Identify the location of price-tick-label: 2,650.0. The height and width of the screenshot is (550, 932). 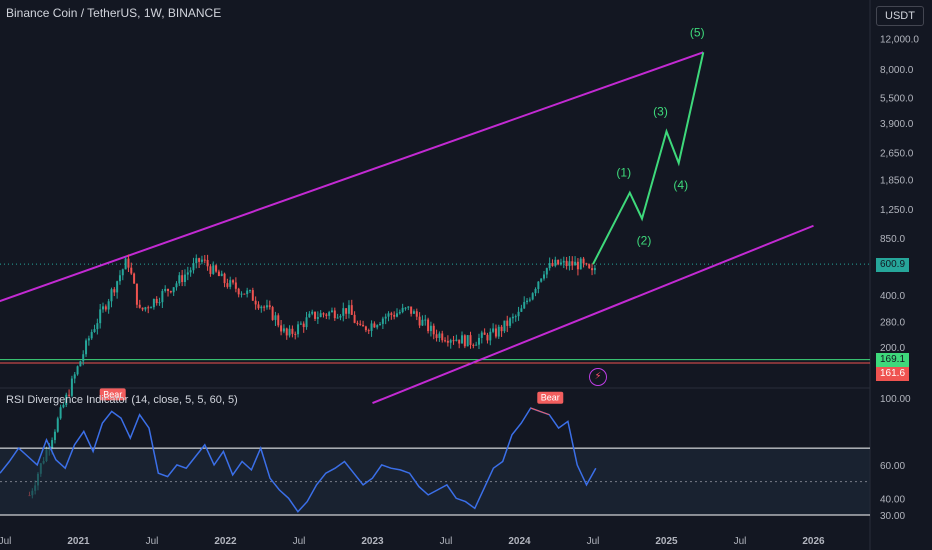
(897, 153).